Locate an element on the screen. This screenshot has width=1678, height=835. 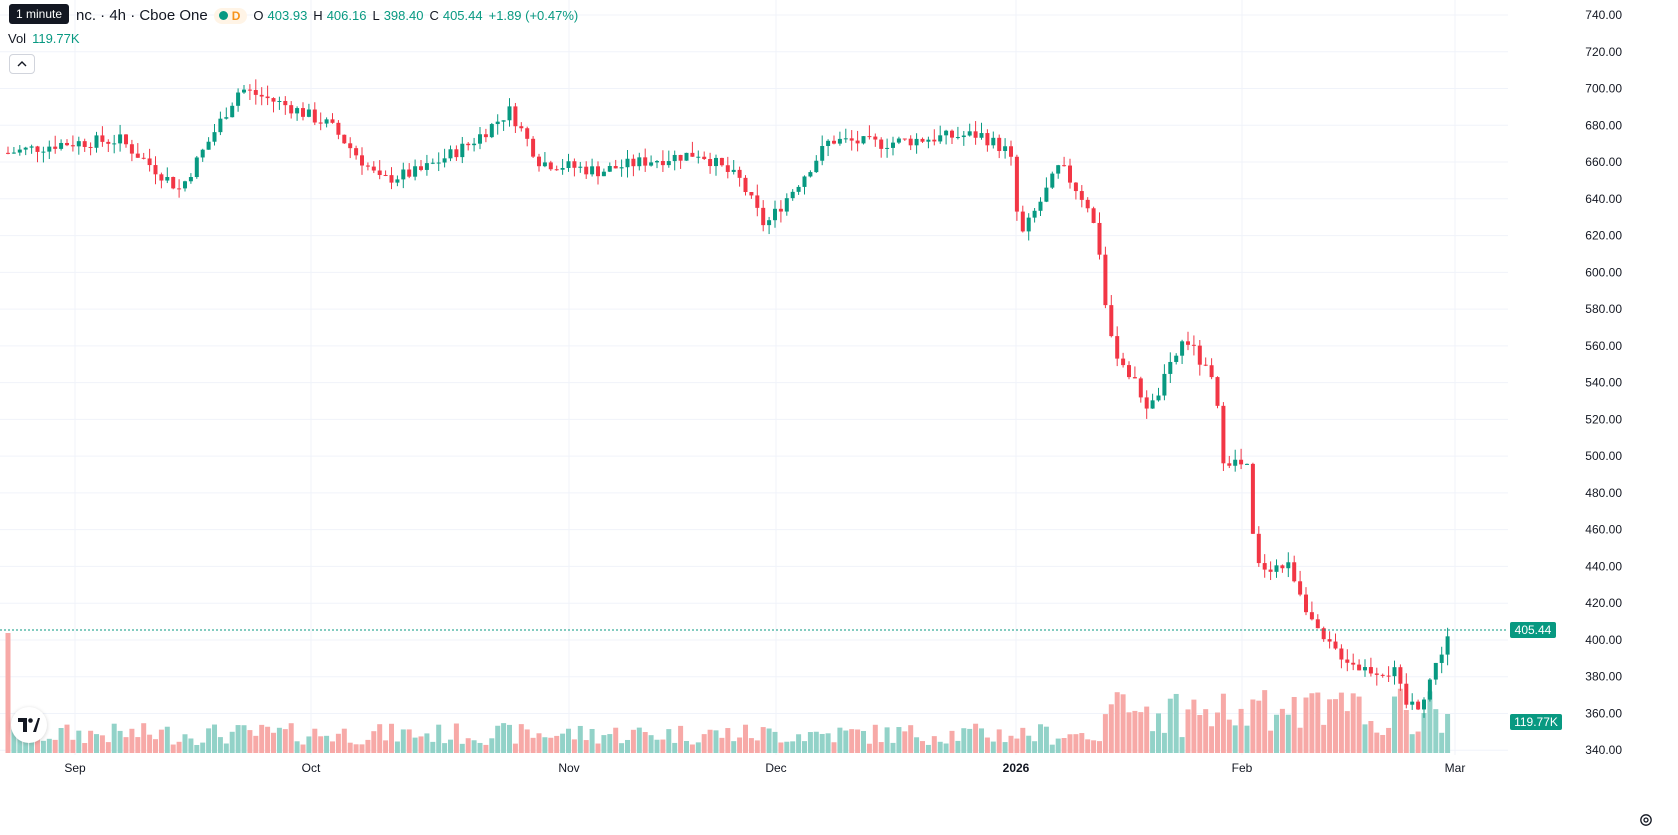
ohlc-close-value: 405.44 is located at coordinates (462, 15).